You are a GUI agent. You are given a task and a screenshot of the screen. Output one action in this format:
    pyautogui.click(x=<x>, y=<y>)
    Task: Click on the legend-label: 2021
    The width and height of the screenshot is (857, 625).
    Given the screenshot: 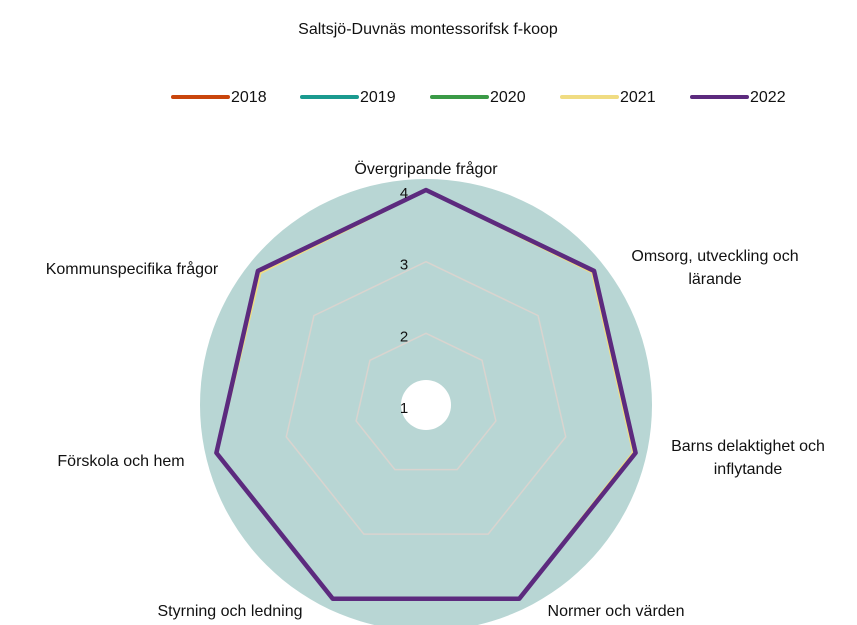 What is the action you would take?
    pyautogui.click(x=638, y=97)
    